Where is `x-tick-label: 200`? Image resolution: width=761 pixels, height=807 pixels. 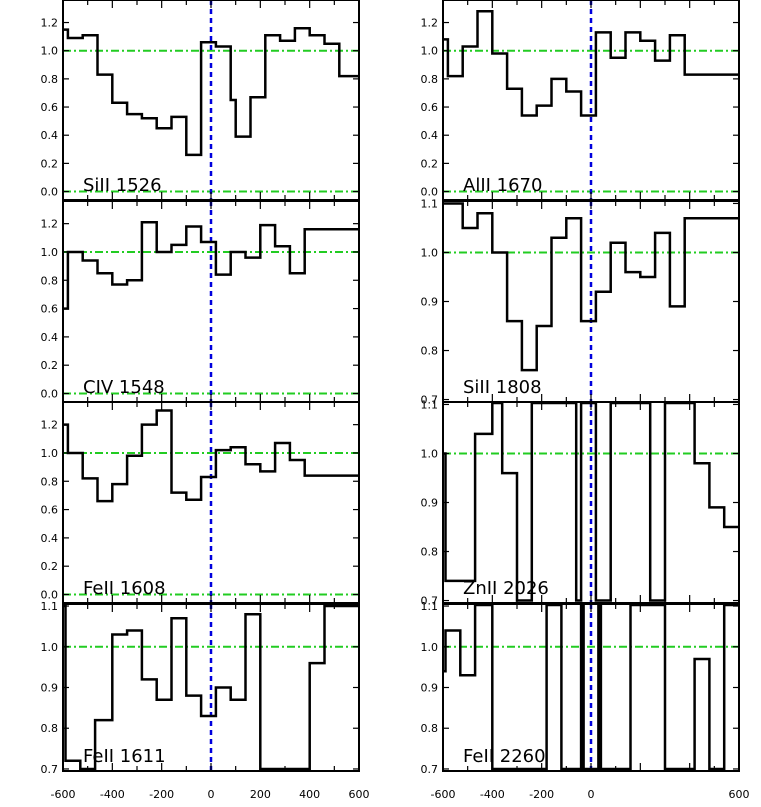 x-tick-label: 200 is located at coordinates (260, 794).